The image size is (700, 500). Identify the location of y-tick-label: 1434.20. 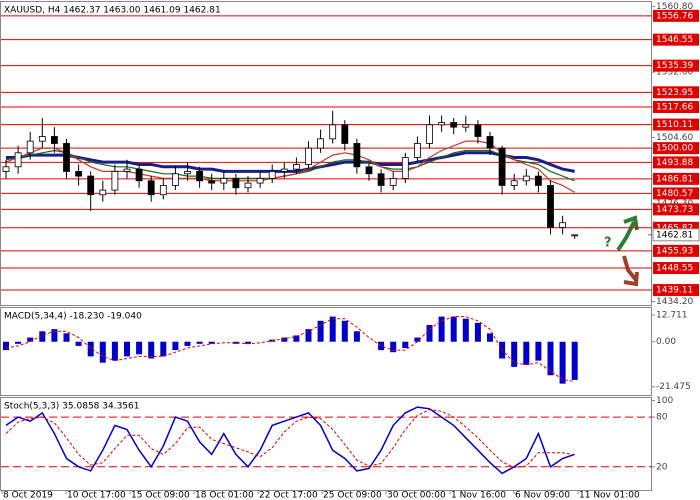
(674, 302).